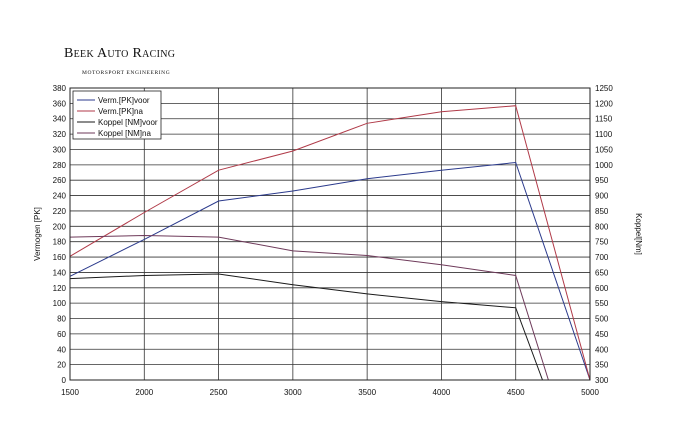 The image size is (680, 440). I want to click on y-tick-label: 240, so click(60, 196).